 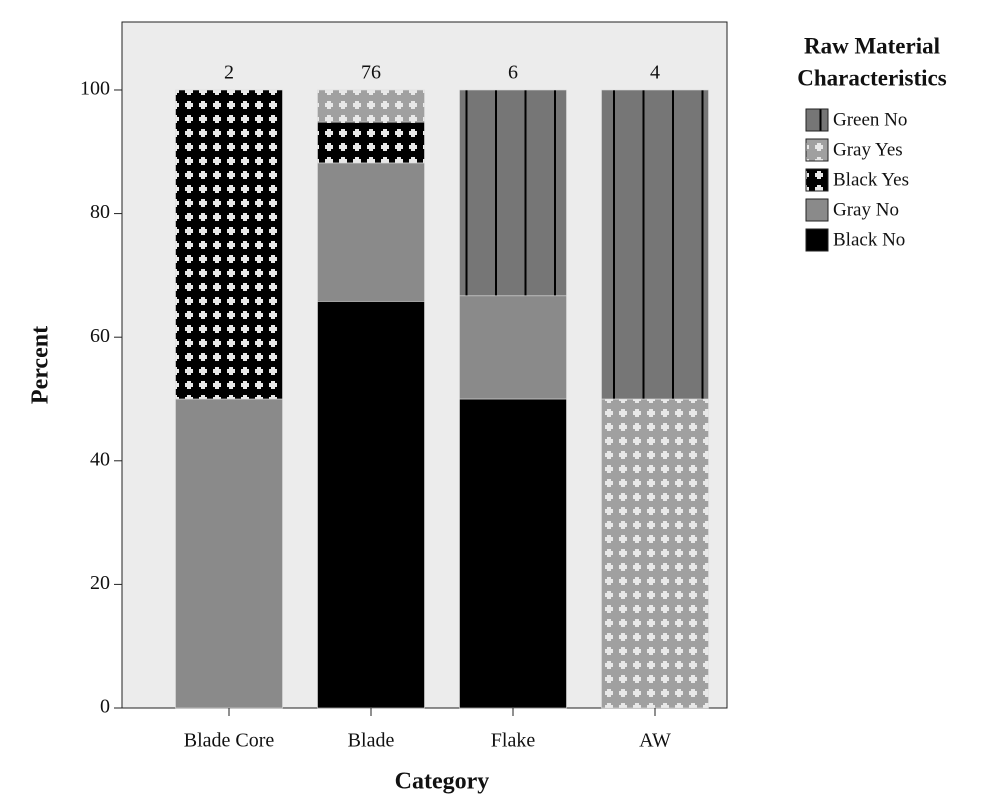 I want to click on count-label: 76, so click(x=371, y=73).